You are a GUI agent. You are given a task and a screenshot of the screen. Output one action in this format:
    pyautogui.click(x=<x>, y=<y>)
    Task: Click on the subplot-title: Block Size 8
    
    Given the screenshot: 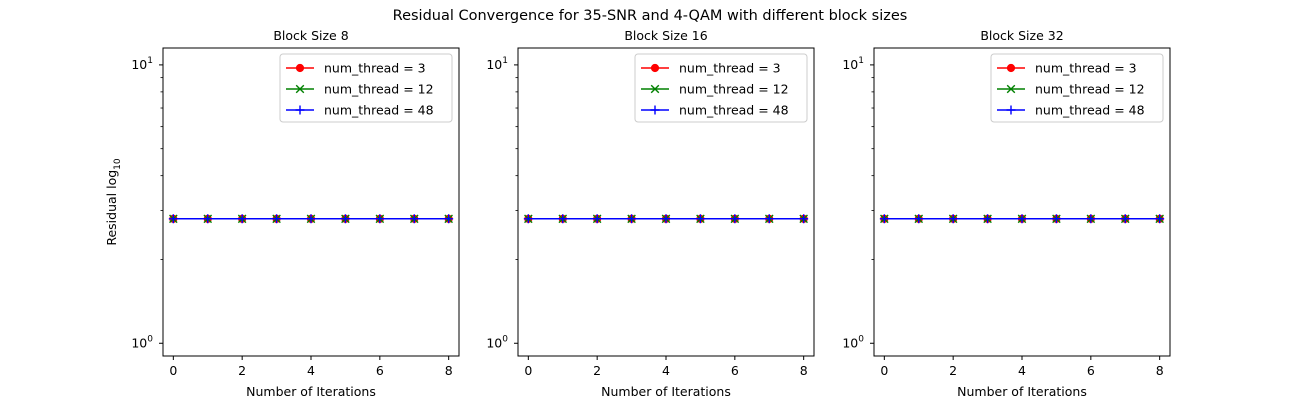 What is the action you would take?
    pyautogui.click(x=310, y=35)
    